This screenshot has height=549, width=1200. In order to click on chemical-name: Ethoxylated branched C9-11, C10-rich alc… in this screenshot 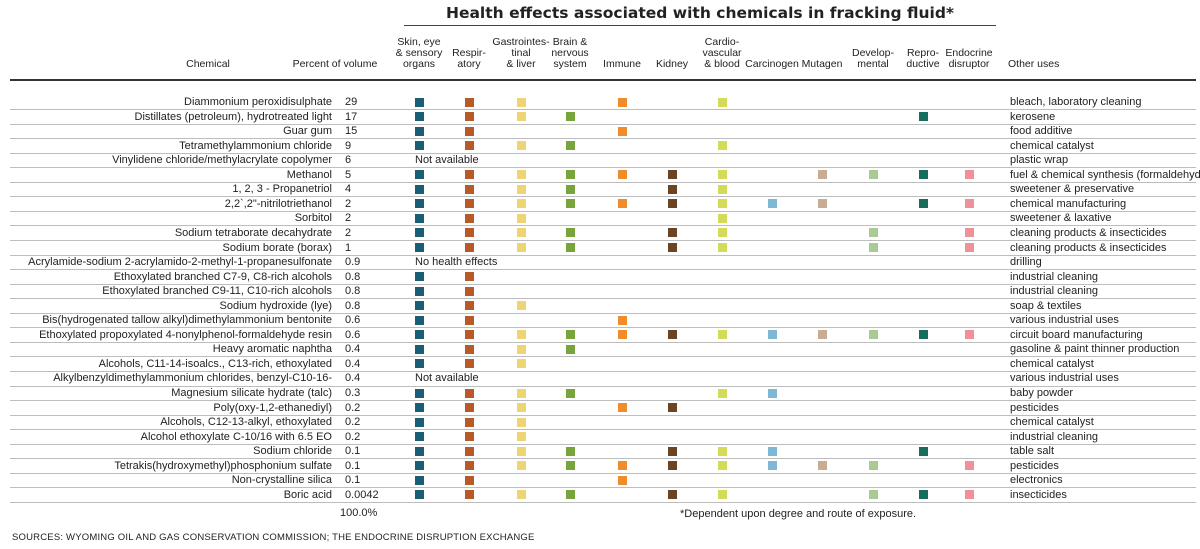, I will do `click(217, 291)`.